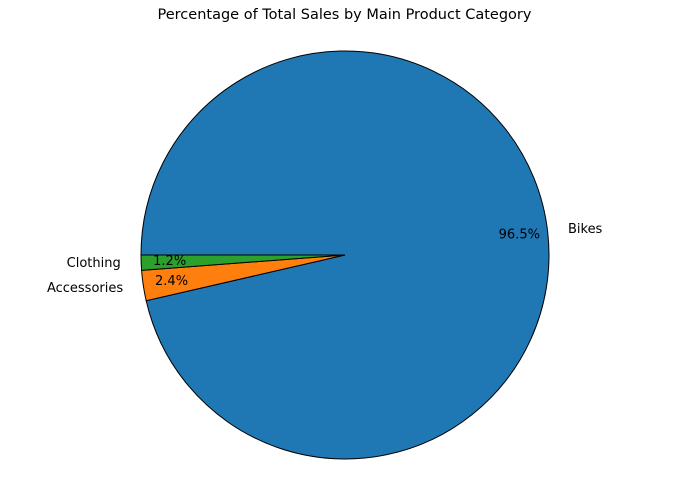 The height and width of the screenshot is (490, 689). Describe the element at coordinates (519, 235) in the screenshot. I see `pct-label-bikes: 96.5%` at that location.